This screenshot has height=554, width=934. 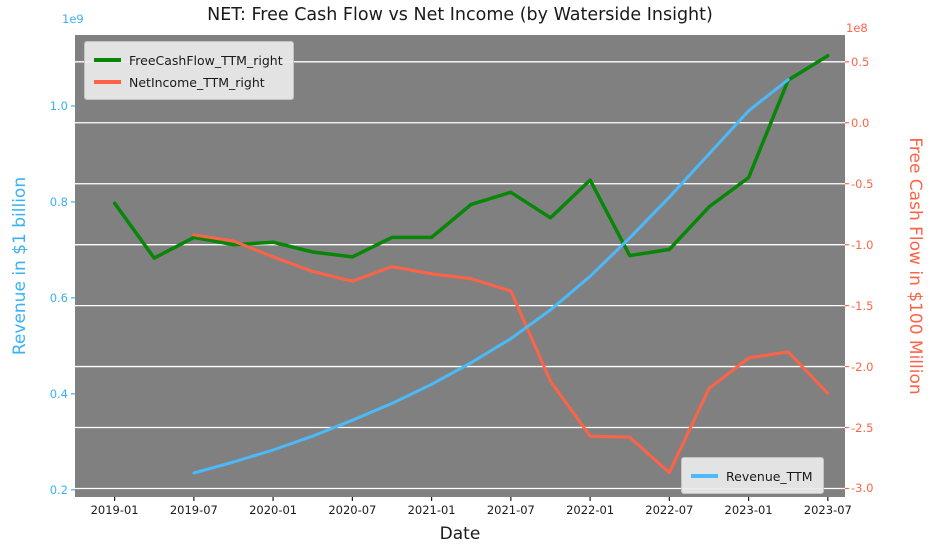 I want to click on freecashflow-line-swatch, so click(x=107, y=60).